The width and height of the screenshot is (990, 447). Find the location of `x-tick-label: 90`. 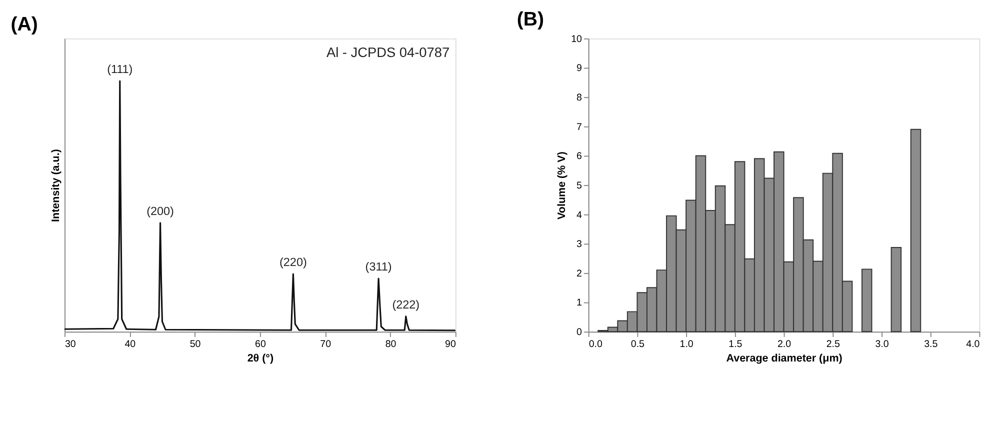

x-tick-label: 90 is located at coordinates (450, 344).